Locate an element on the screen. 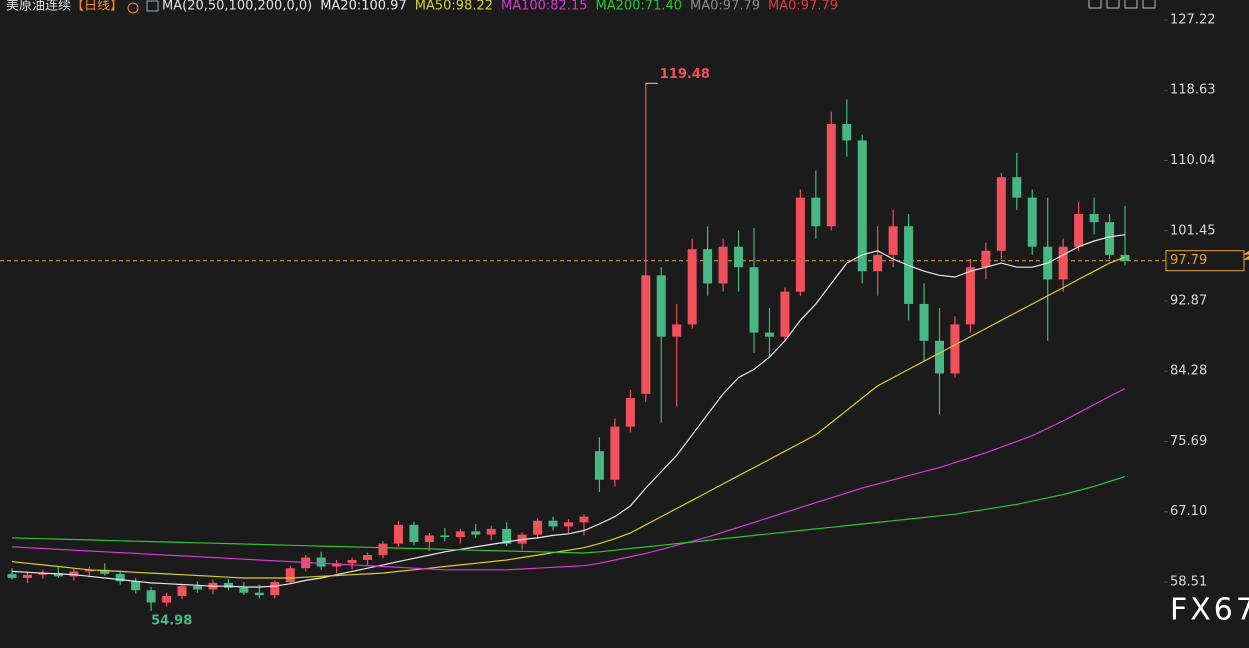 This screenshot has height=648, width=1249. toolbar-icons is located at coordinates (1122, 4).